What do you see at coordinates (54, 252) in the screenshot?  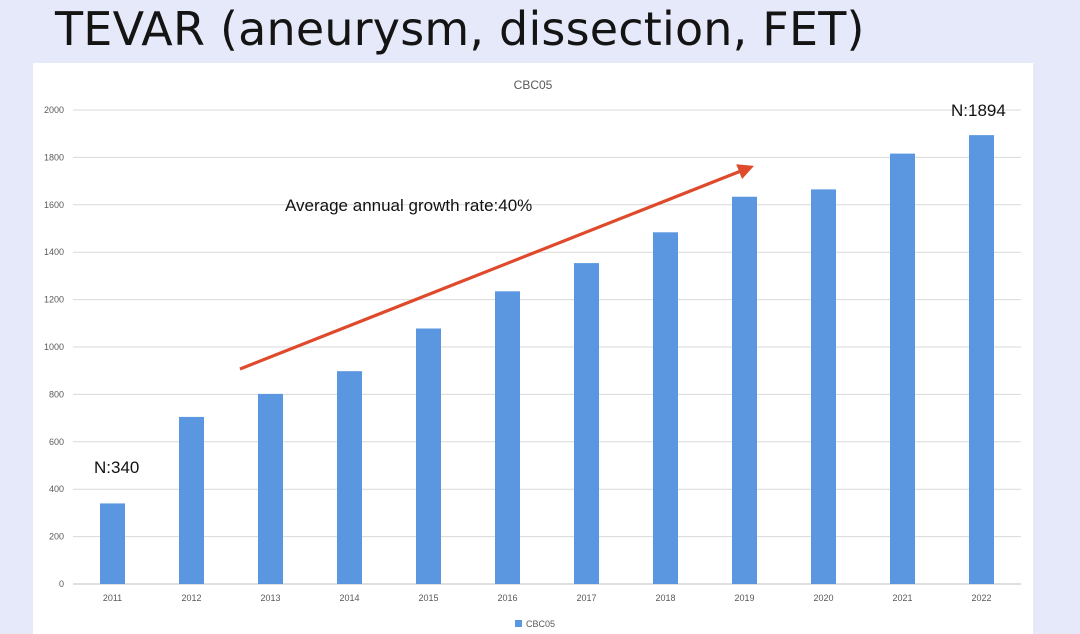 I see `y-tick-label: 1400` at bounding box center [54, 252].